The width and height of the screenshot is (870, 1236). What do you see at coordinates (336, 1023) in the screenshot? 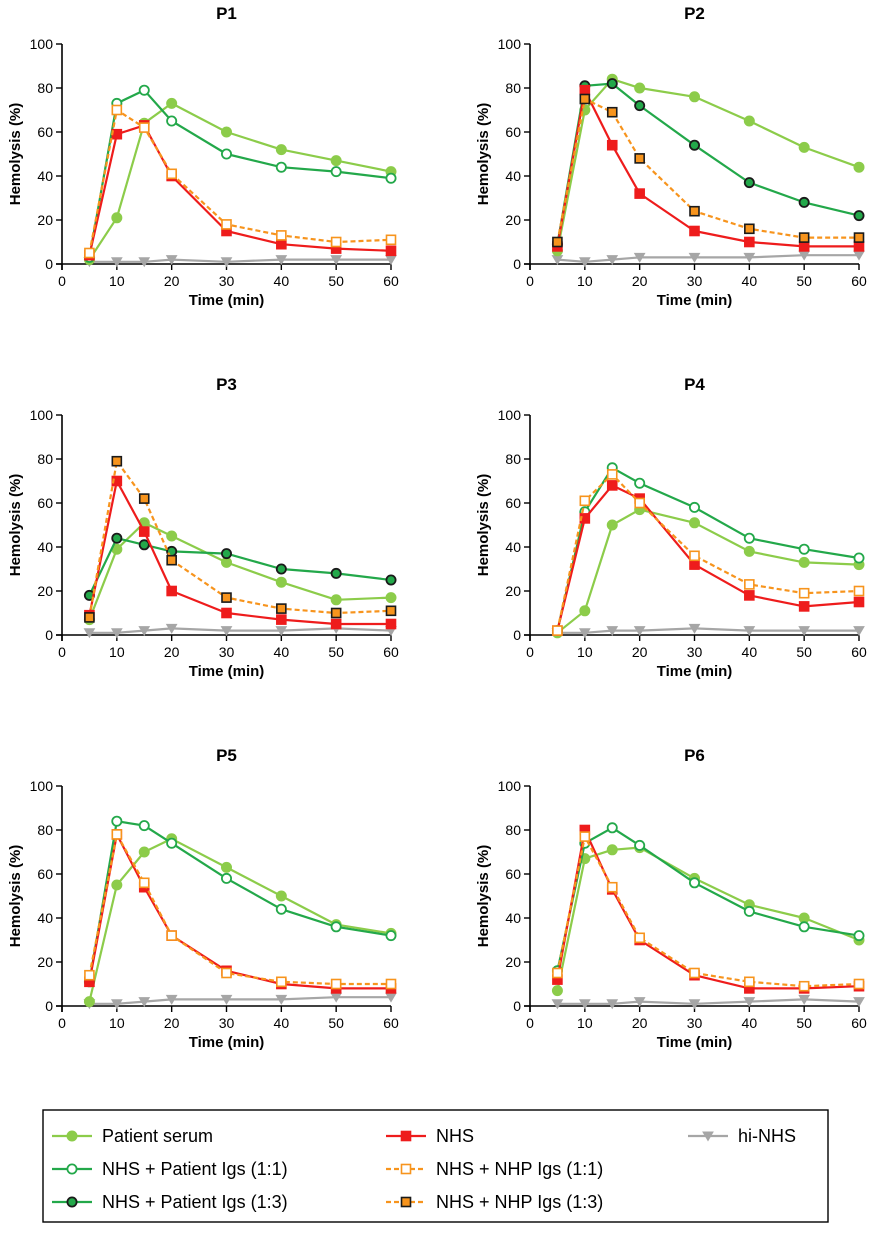
I see `x-tick-label: 50` at bounding box center [336, 1023].